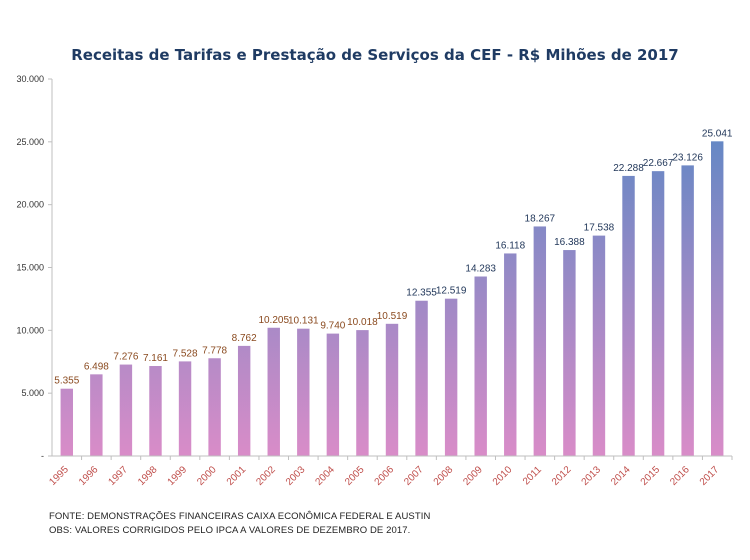 The image size is (750, 560). What do you see at coordinates (480, 269) in the screenshot?
I see `value-label-2009: 14.283` at bounding box center [480, 269].